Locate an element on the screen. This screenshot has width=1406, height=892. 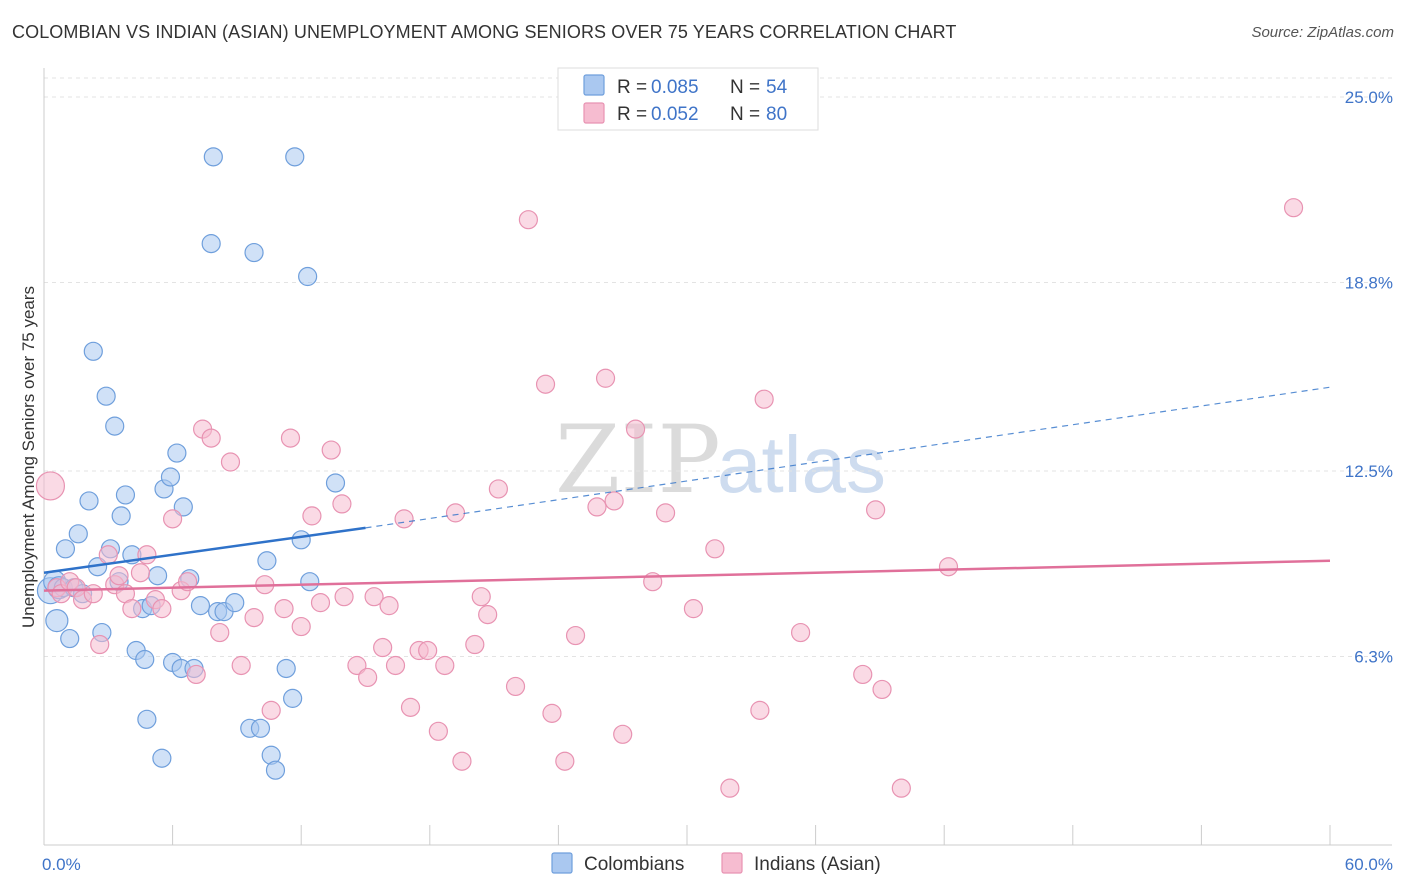
legend-r-value-indians: 0.052 is located at coordinates (675, 114).